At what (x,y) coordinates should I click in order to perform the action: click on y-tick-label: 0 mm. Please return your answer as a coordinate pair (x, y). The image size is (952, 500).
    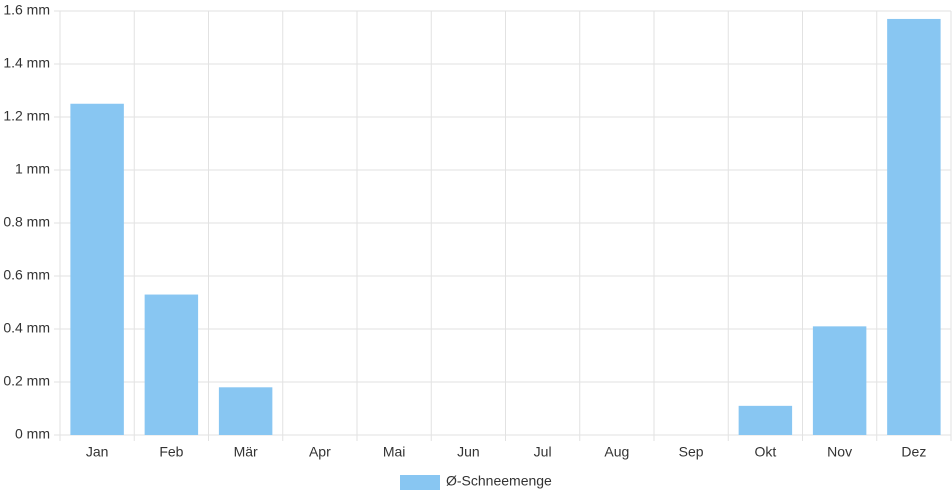
    Looking at the image, I should click on (32, 434).